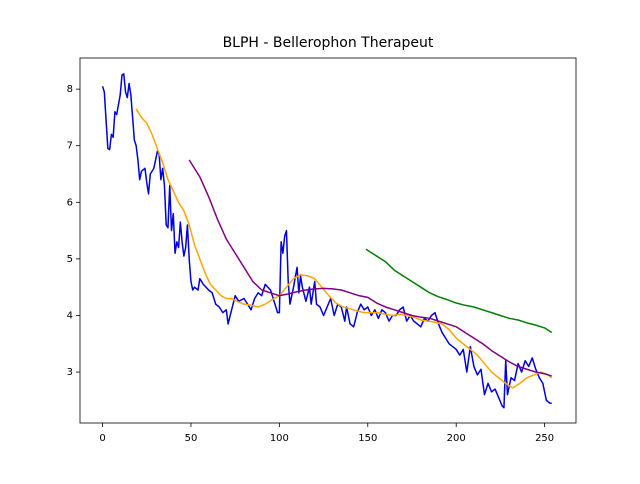 This screenshot has height=484, width=640. Describe the element at coordinates (456, 438) in the screenshot. I see `x-tick-label: 200` at that location.